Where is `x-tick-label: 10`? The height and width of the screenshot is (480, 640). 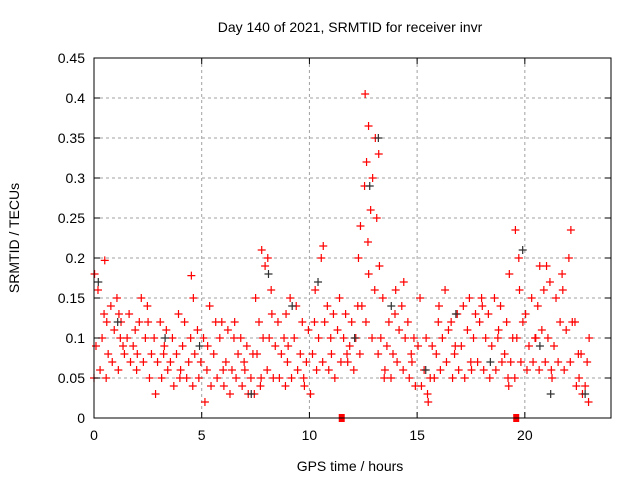
x-tick-label: 10 is located at coordinates (310, 435).